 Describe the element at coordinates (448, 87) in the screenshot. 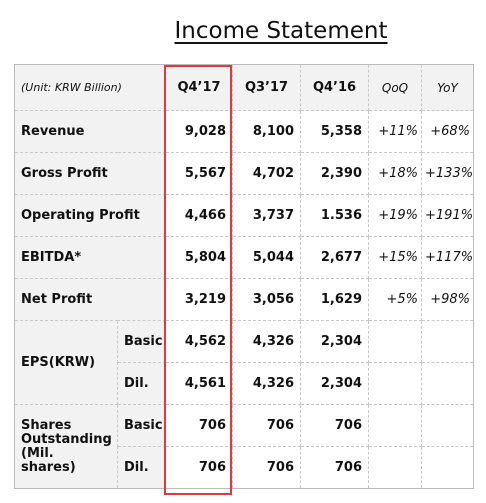

I see `cell: YoY` at that location.